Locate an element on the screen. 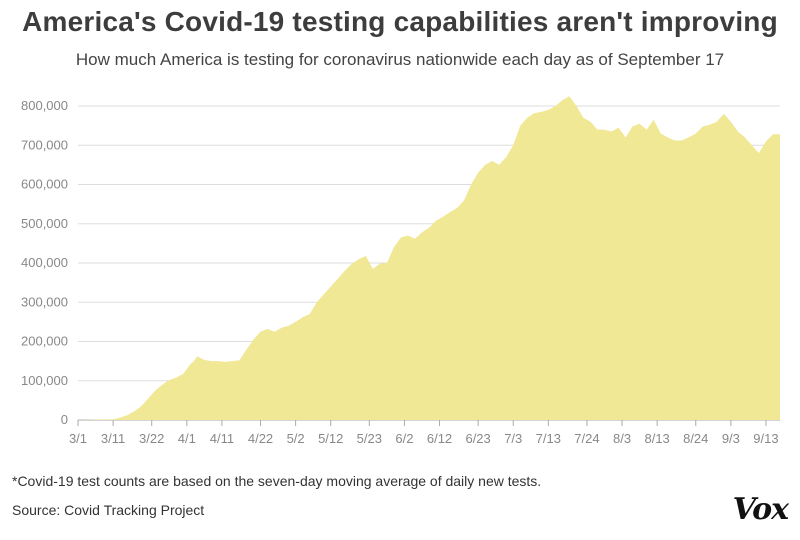  y-tick-label: 600,000 is located at coordinates (44, 184).